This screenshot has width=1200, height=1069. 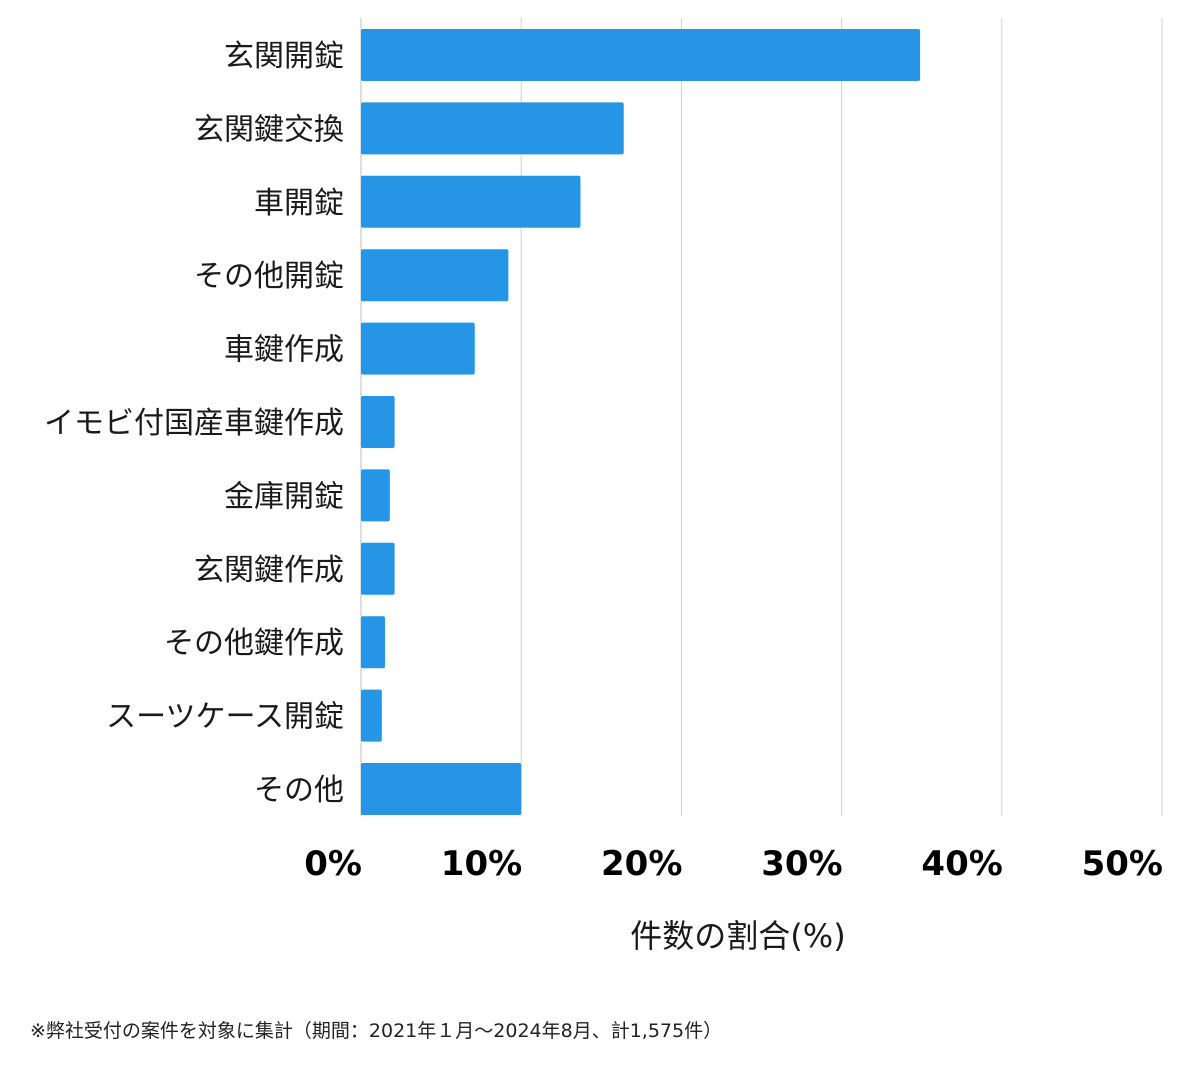 I want to click on x-tick-label-20: 20%, so click(x=641, y=864).